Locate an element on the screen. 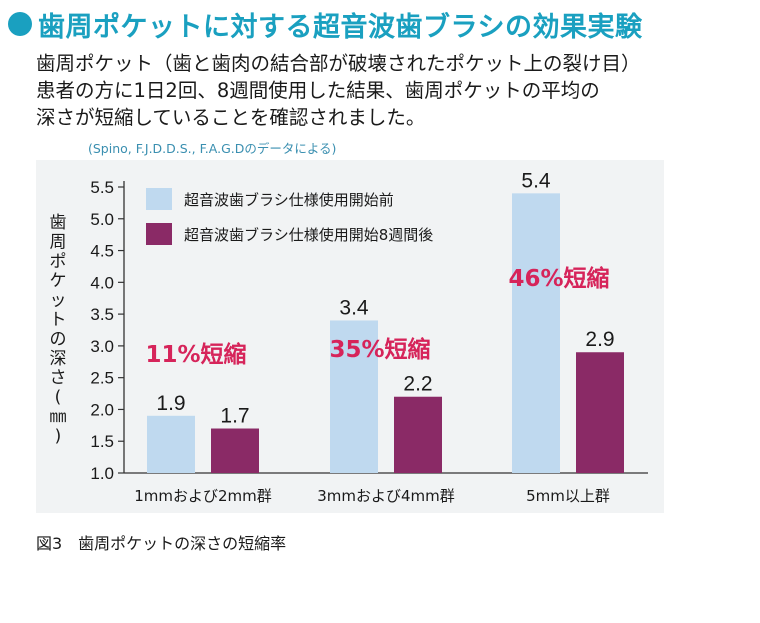 The height and width of the screenshot is (623, 760). y-tick-label: 3.0 is located at coordinates (102, 346).